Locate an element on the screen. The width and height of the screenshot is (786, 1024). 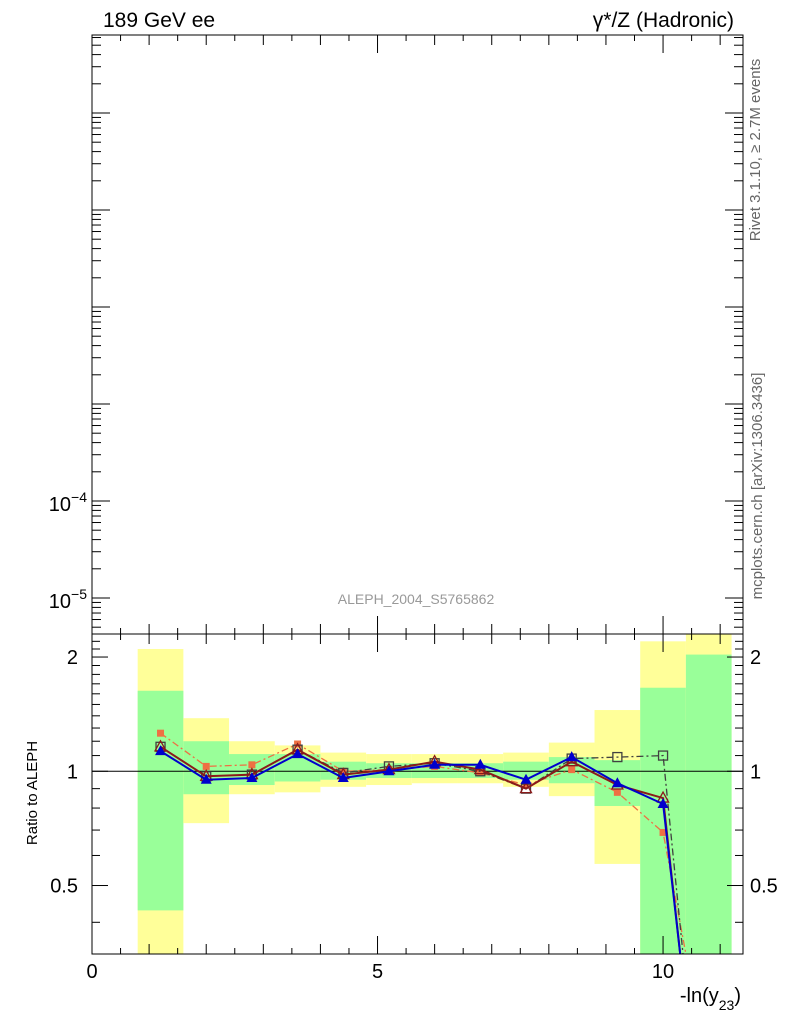
y-tick-label-left-2: 2 is located at coordinates (72, 658).